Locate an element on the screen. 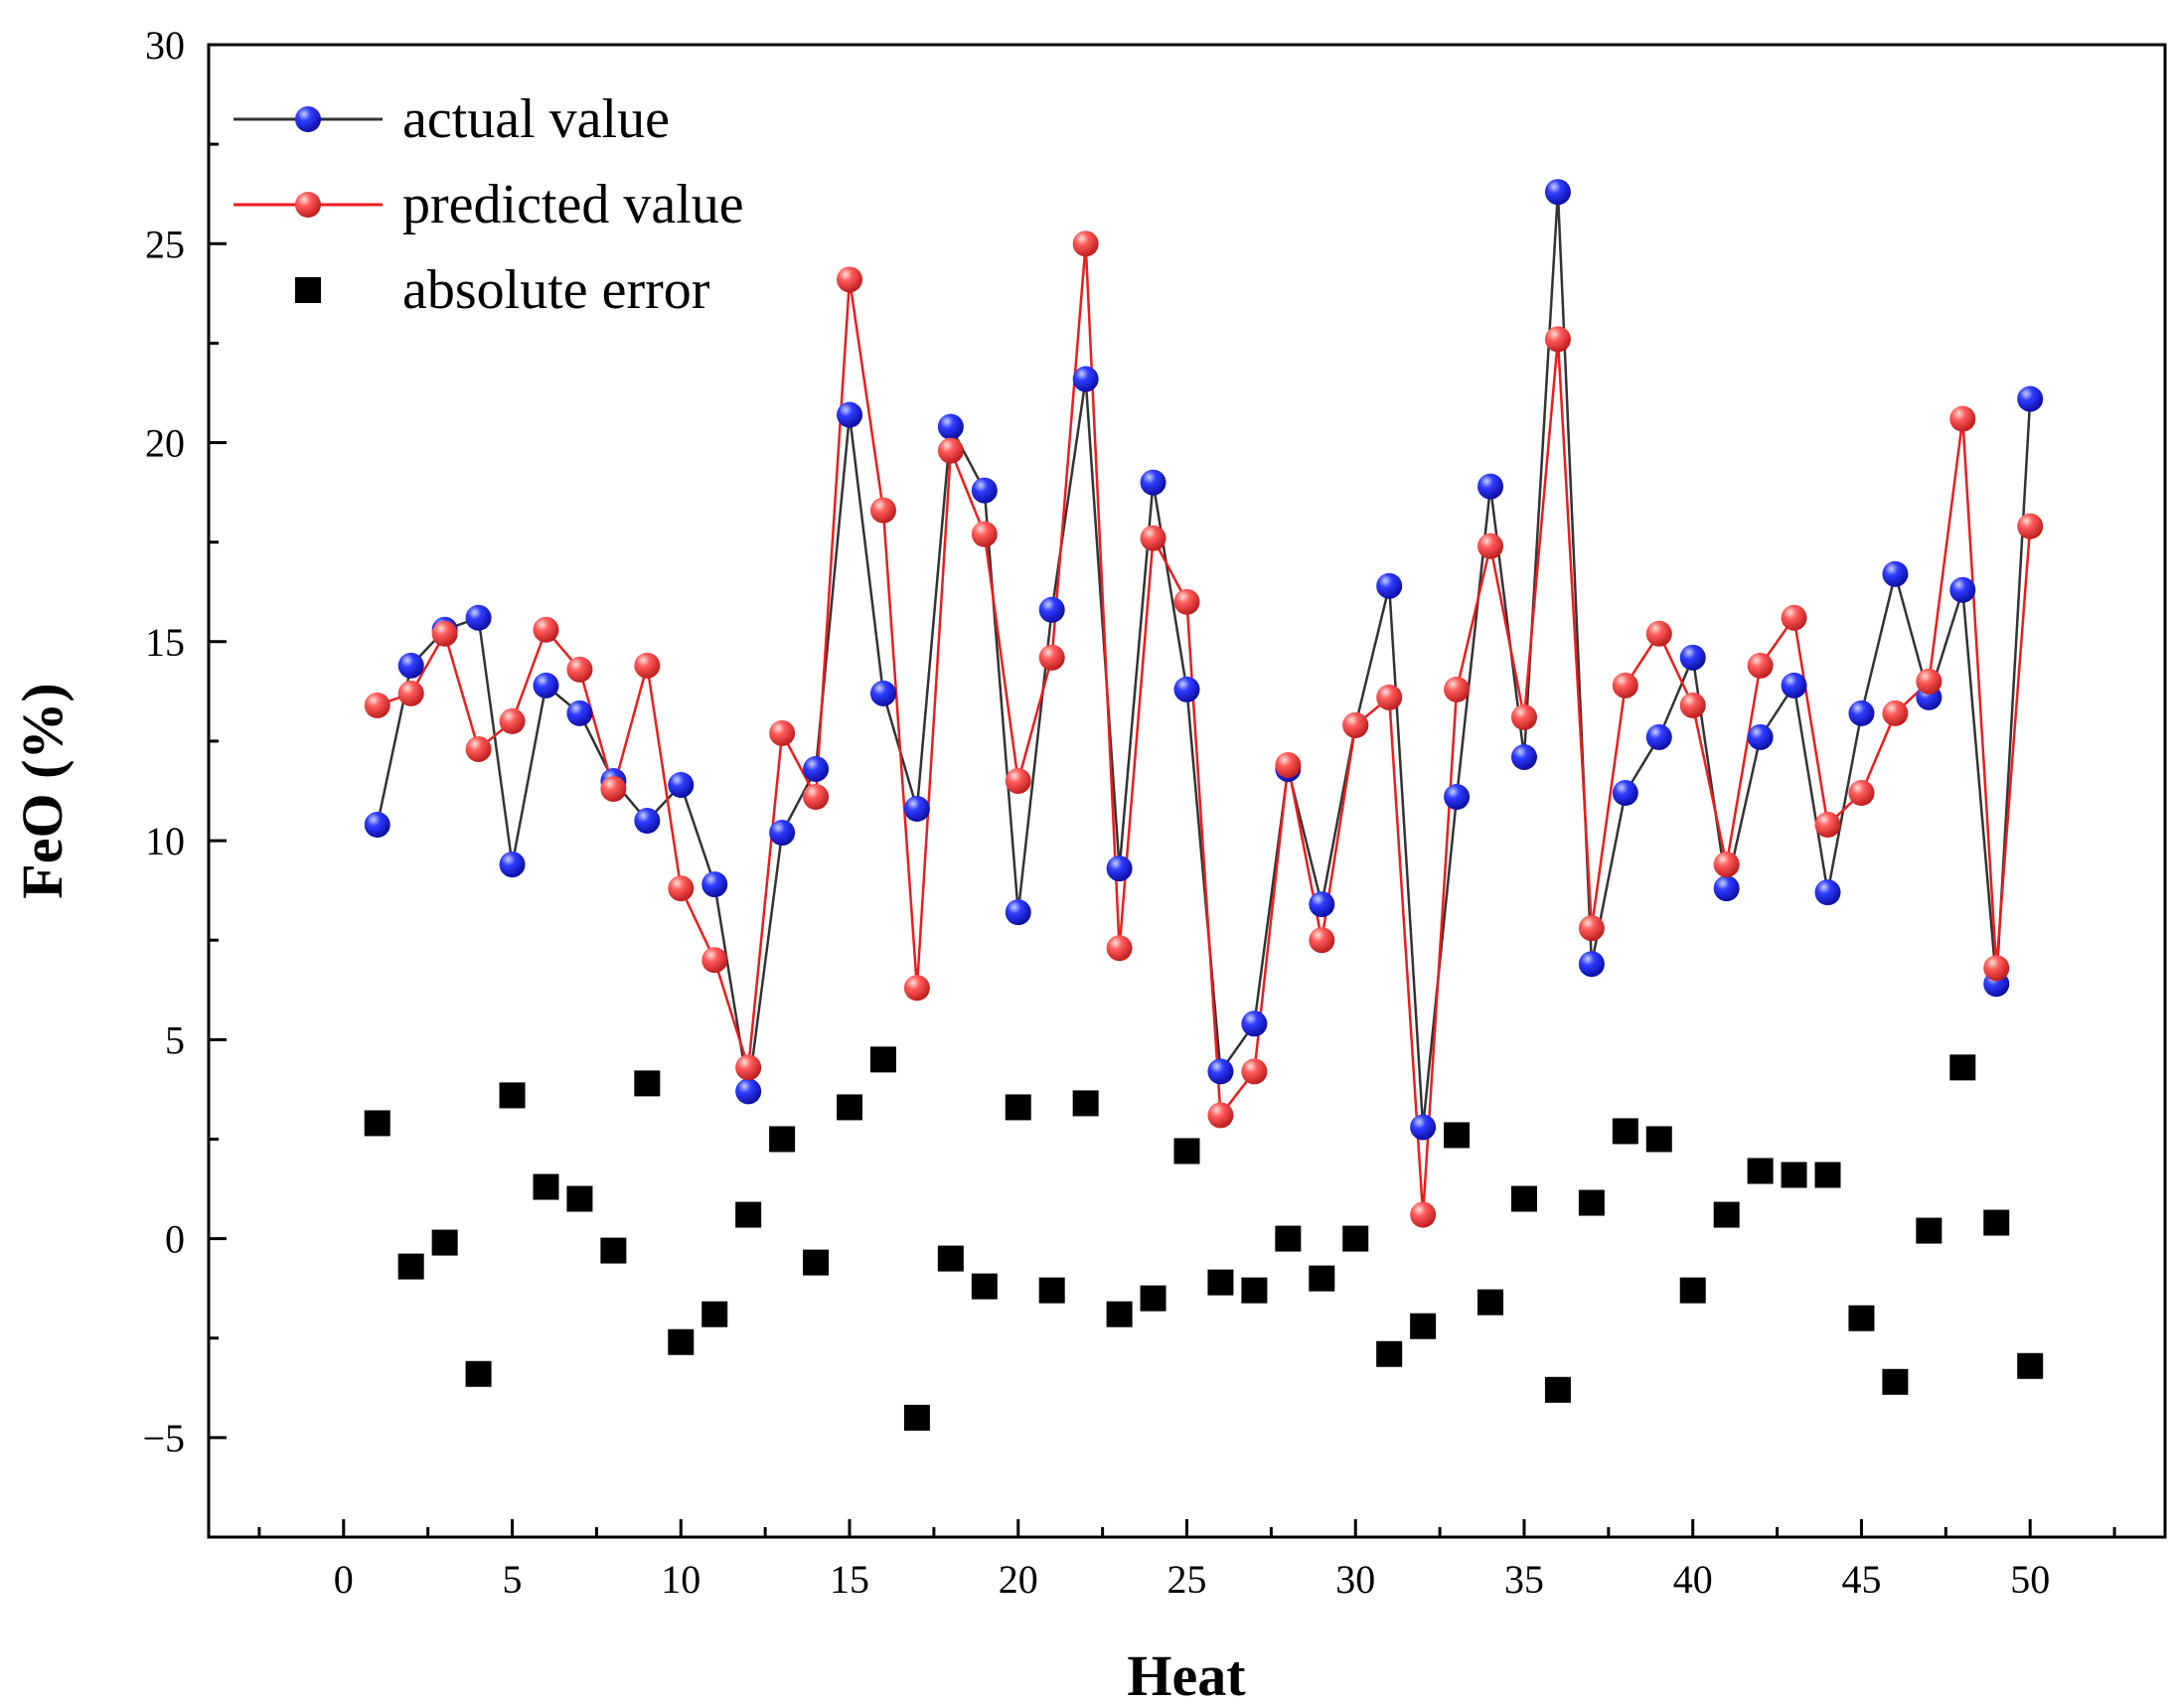 The image size is (2174, 1708). x-axis-ticks is located at coordinates (1186, 1528).